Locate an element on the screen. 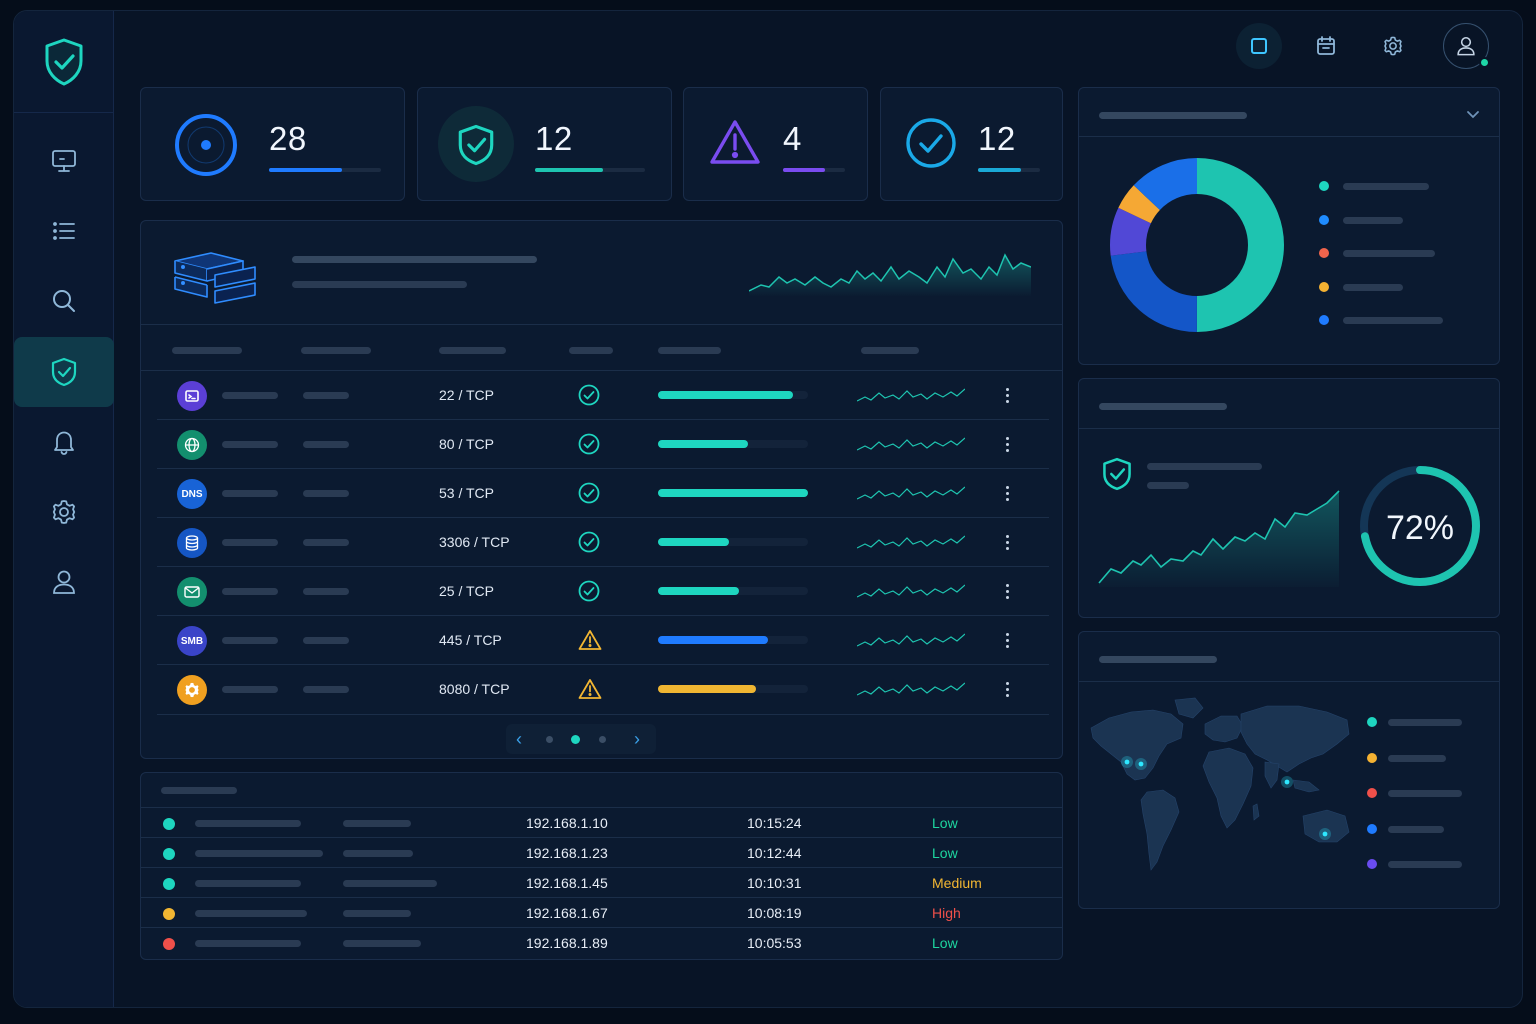 Image resolution: width=1536 pixels, height=1024 pixels. stat-progress is located at coordinates (1009, 170).